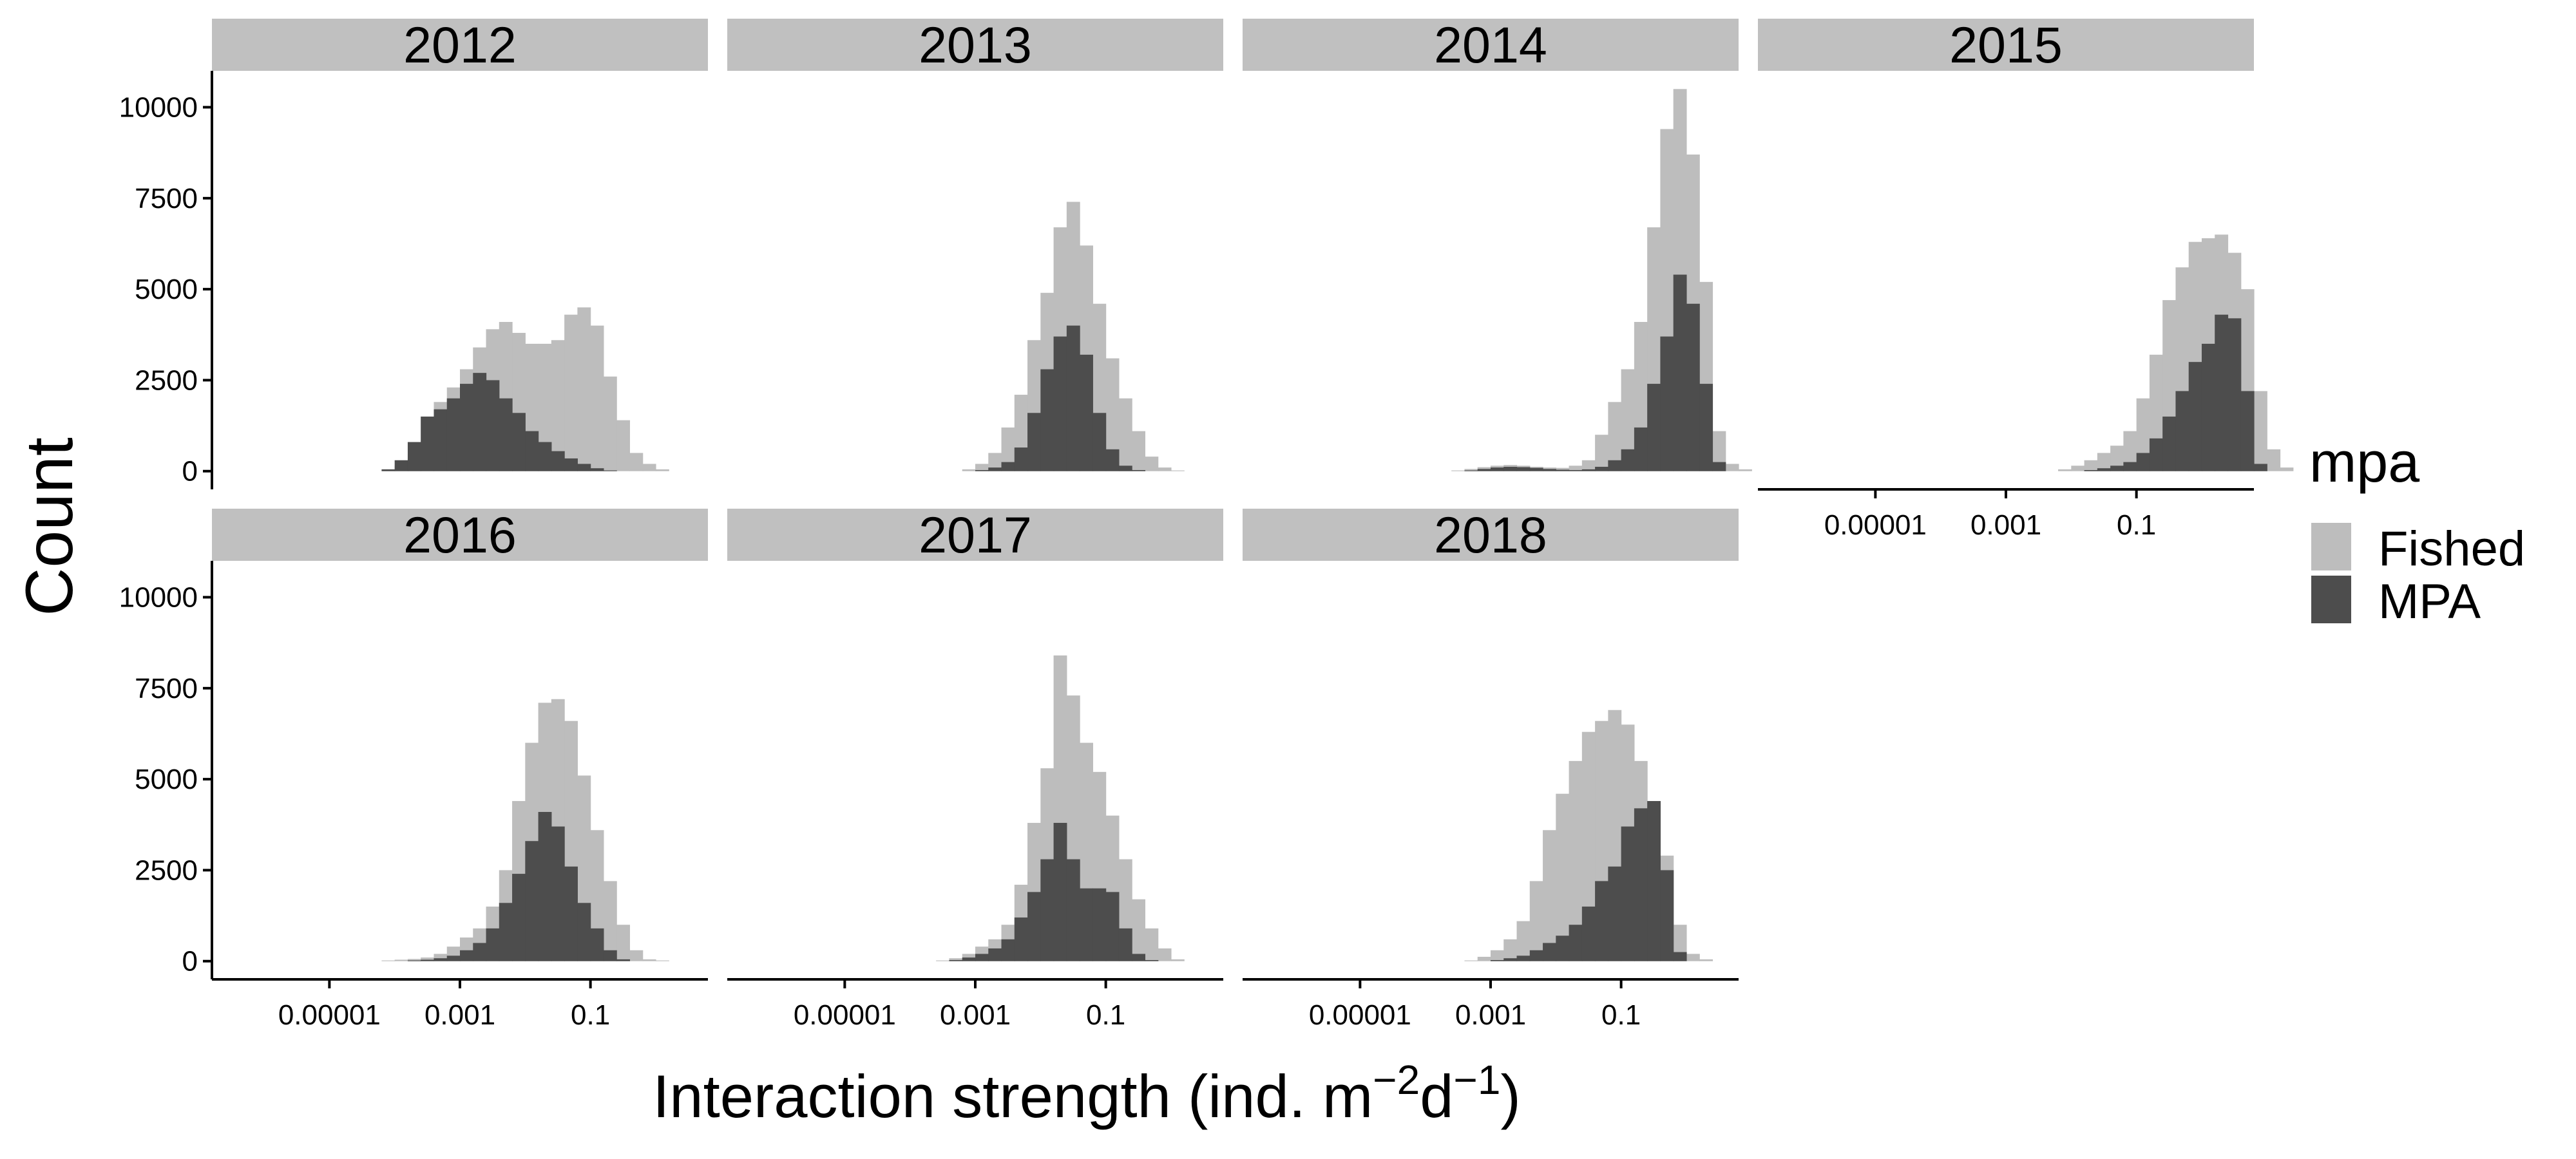 This screenshot has height=1159, width=2576. Describe the element at coordinates (2429, 601) in the screenshot. I see `legend-label-mpa: MPA` at that location.